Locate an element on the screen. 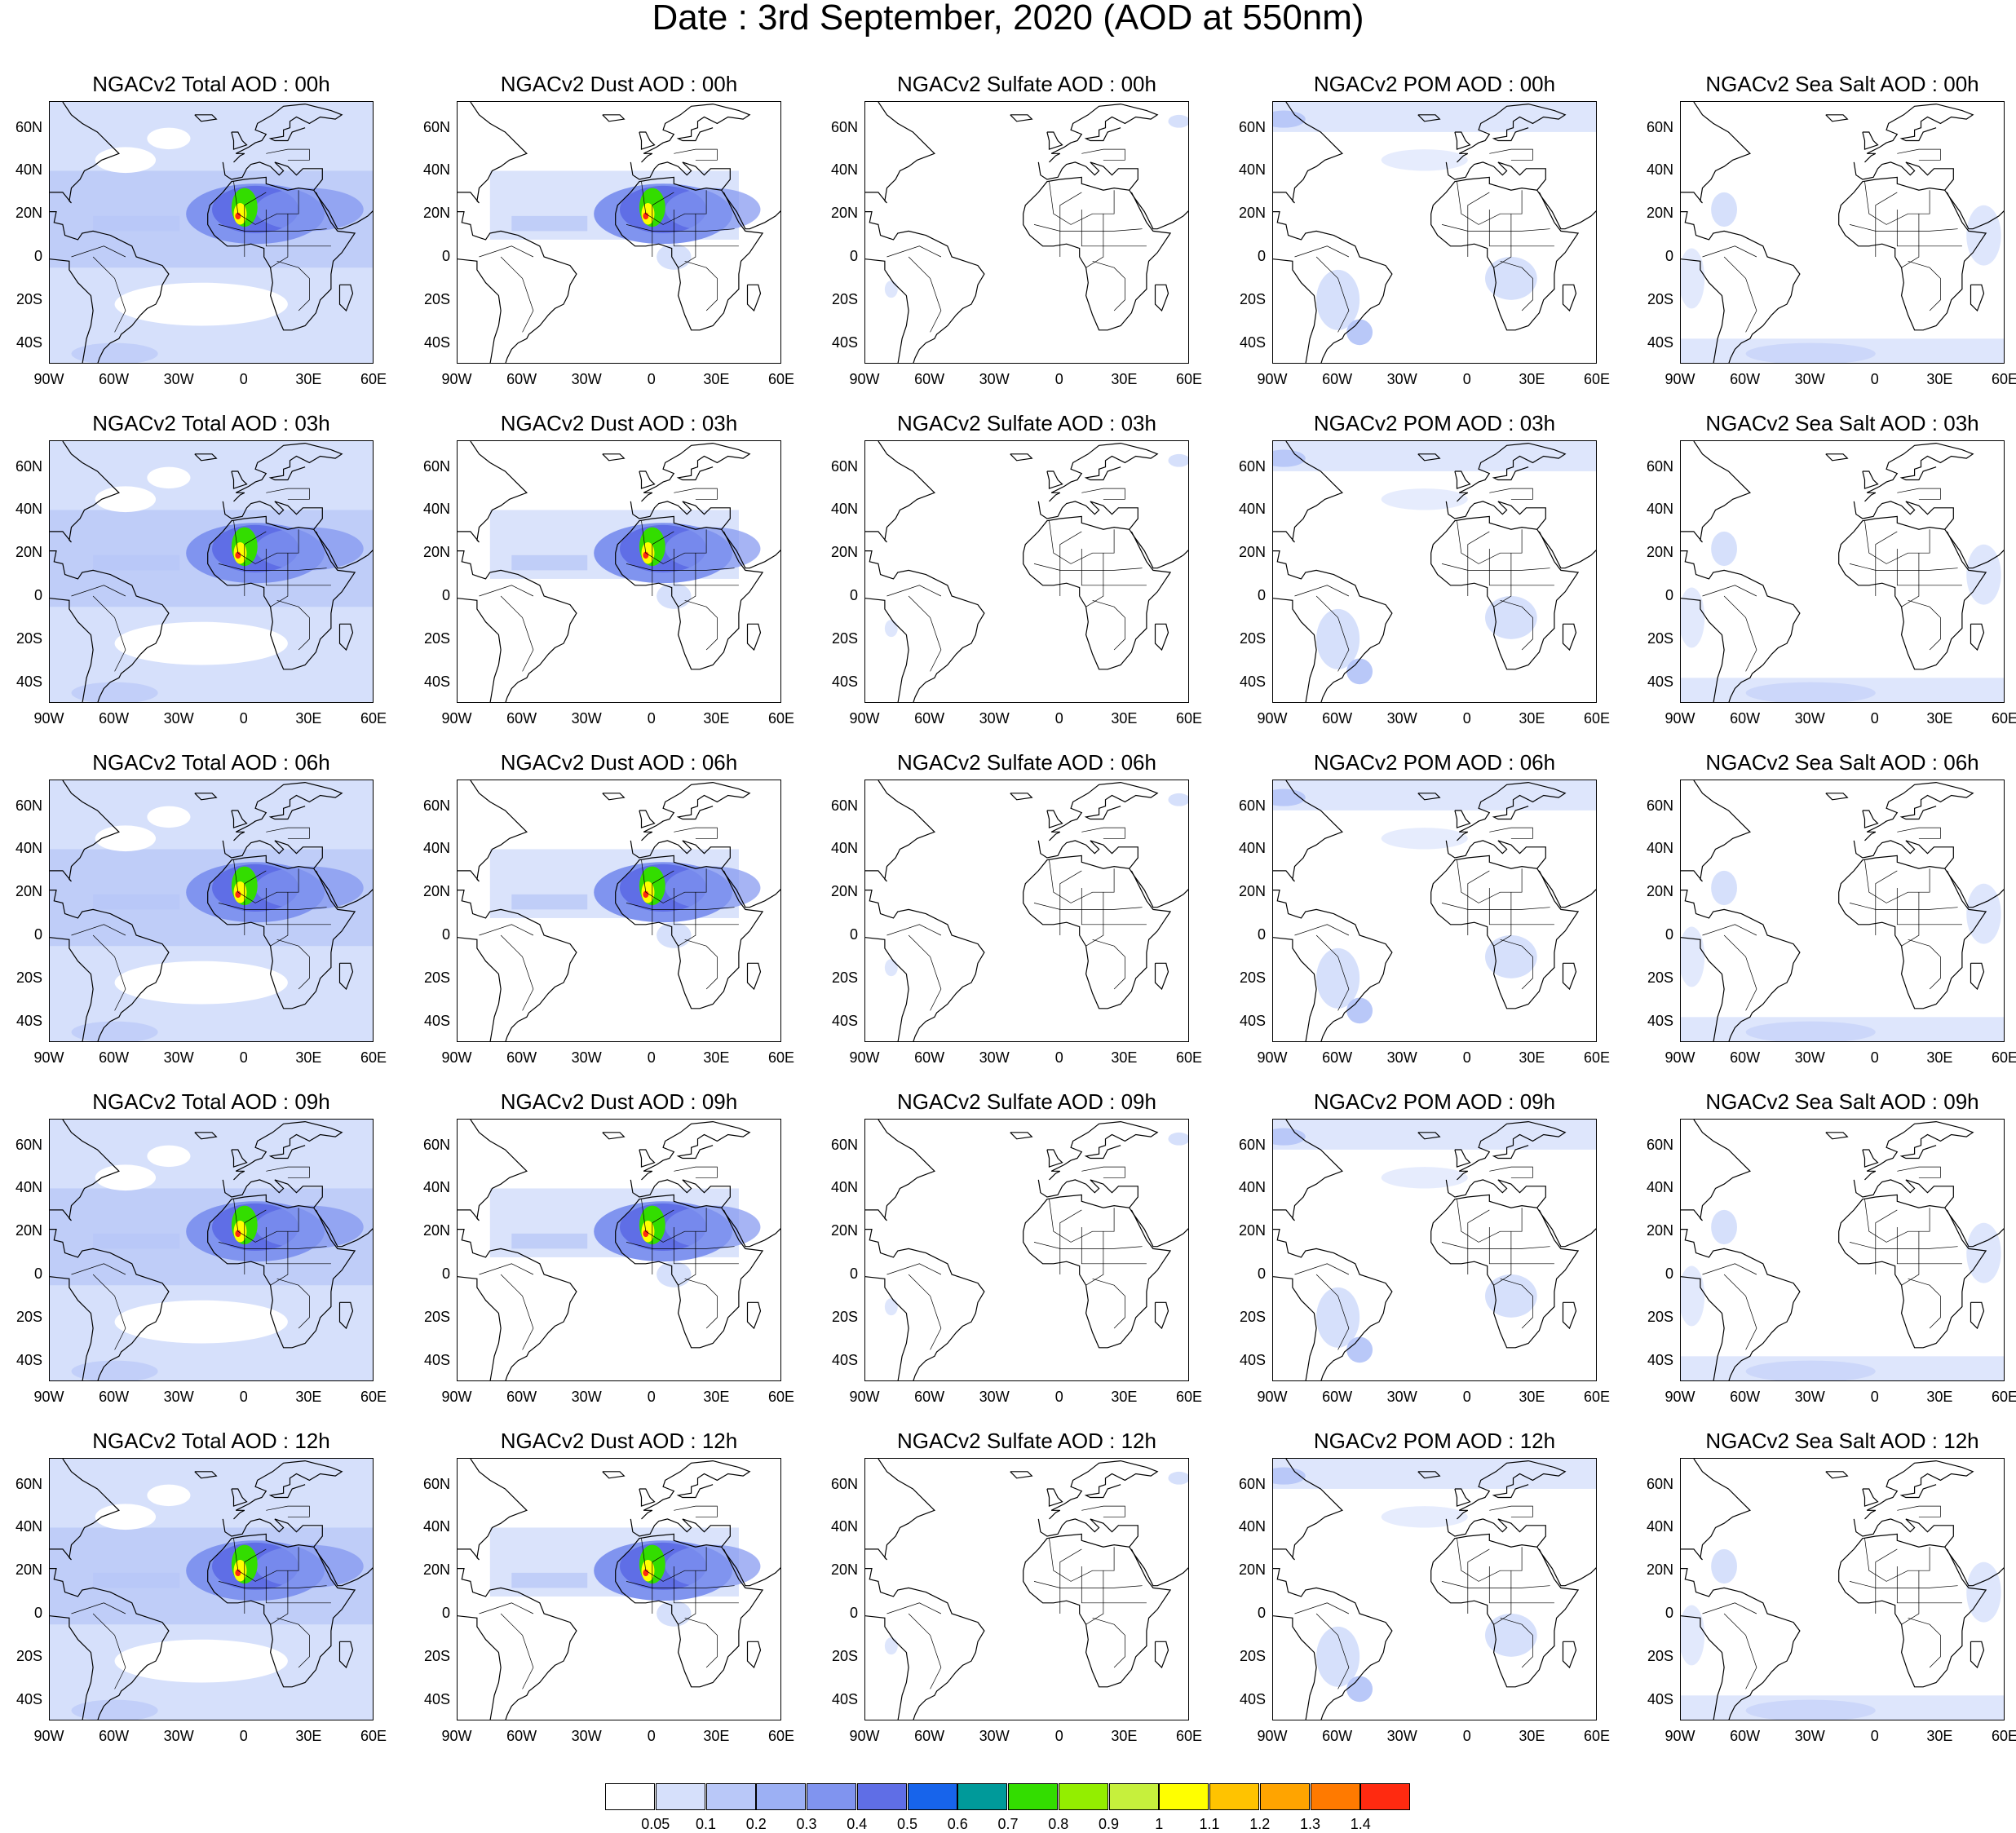 The width and height of the screenshot is (2016, 1833). panel-title: NGACv2 POM AOD : 12h is located at coordinates (1435, 1441).